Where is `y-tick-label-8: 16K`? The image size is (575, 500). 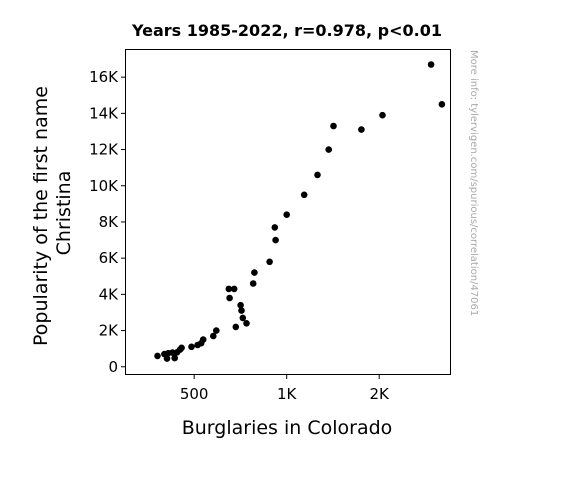
y-tick-label-8: 16K is located at coordinates (104, 77).